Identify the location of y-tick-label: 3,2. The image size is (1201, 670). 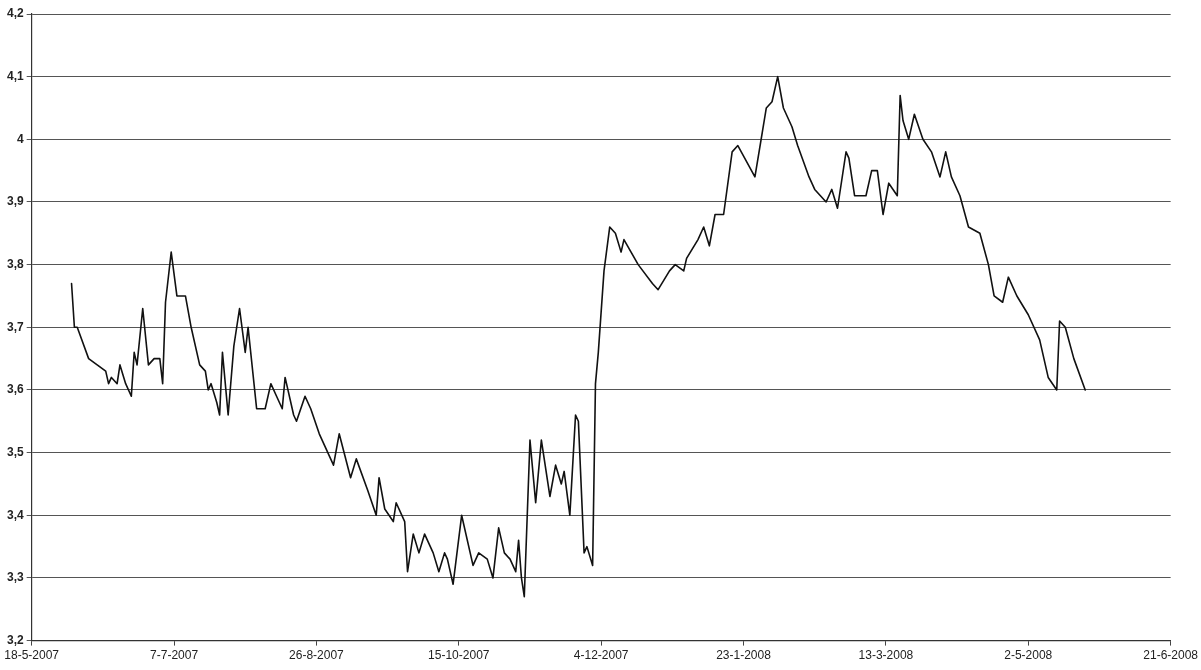
(15, 639).